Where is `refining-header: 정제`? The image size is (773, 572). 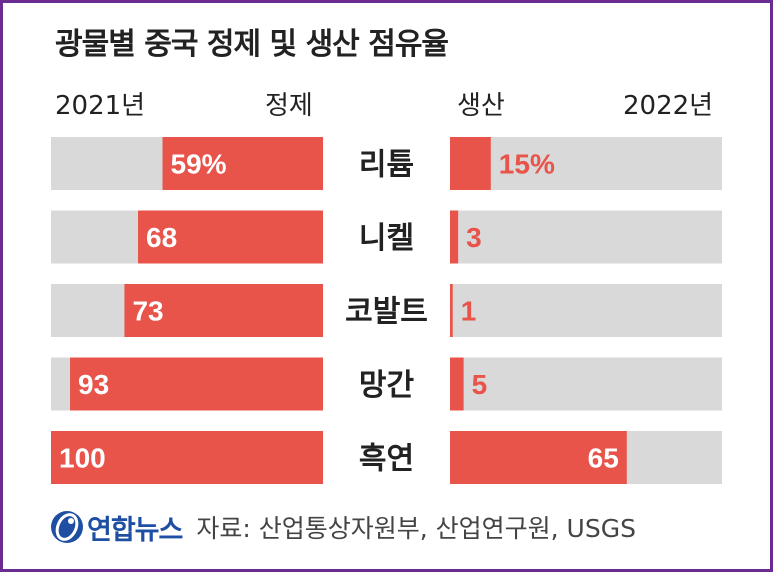
refining-header: 정제 is located at coordinates (289, 106).